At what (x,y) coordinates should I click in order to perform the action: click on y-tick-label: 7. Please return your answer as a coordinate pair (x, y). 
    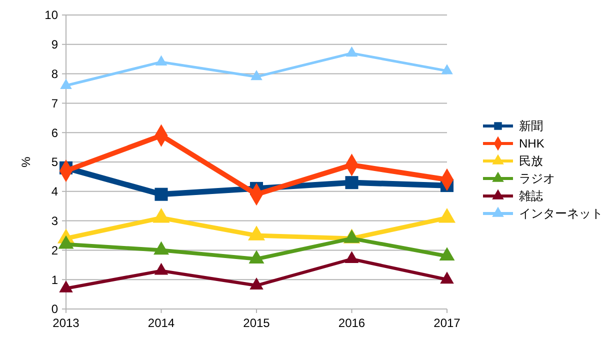
    Looking at the image, I should click on (54, 103).